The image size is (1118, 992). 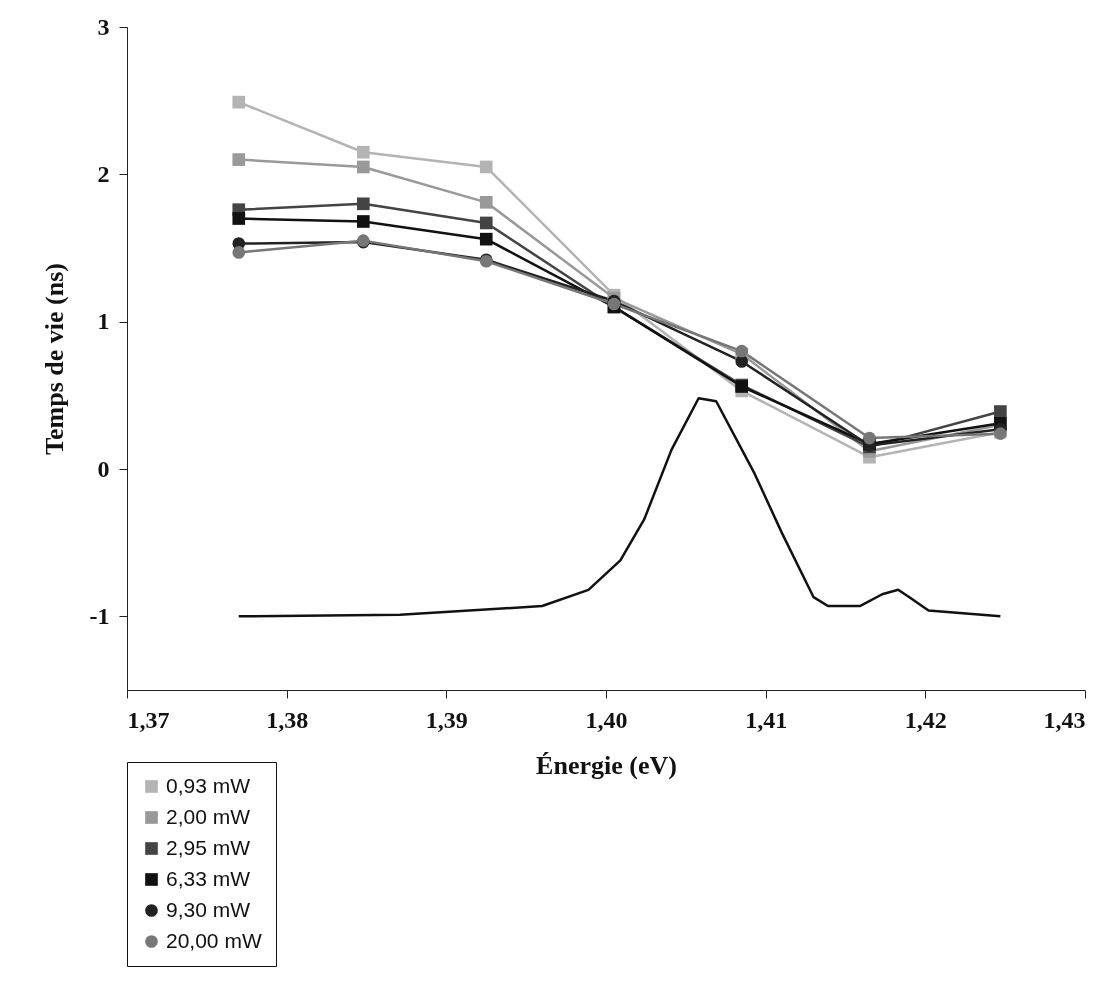 What do you see at coordinates (208, 816) in the screenshot?
I see `legend-label: 2,00 mW` at bounding box center [208, 816].